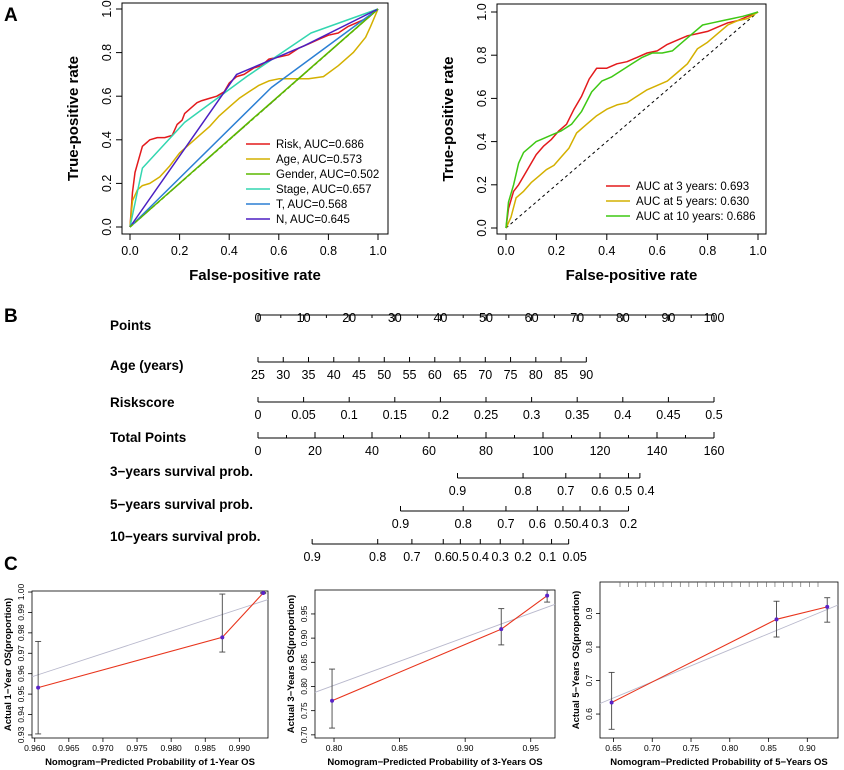  What do you see at coordinates (327, 175) in the screenshot?
I see `legend-label: Gender, AUC=0.502` at bounding box center [327, 175].